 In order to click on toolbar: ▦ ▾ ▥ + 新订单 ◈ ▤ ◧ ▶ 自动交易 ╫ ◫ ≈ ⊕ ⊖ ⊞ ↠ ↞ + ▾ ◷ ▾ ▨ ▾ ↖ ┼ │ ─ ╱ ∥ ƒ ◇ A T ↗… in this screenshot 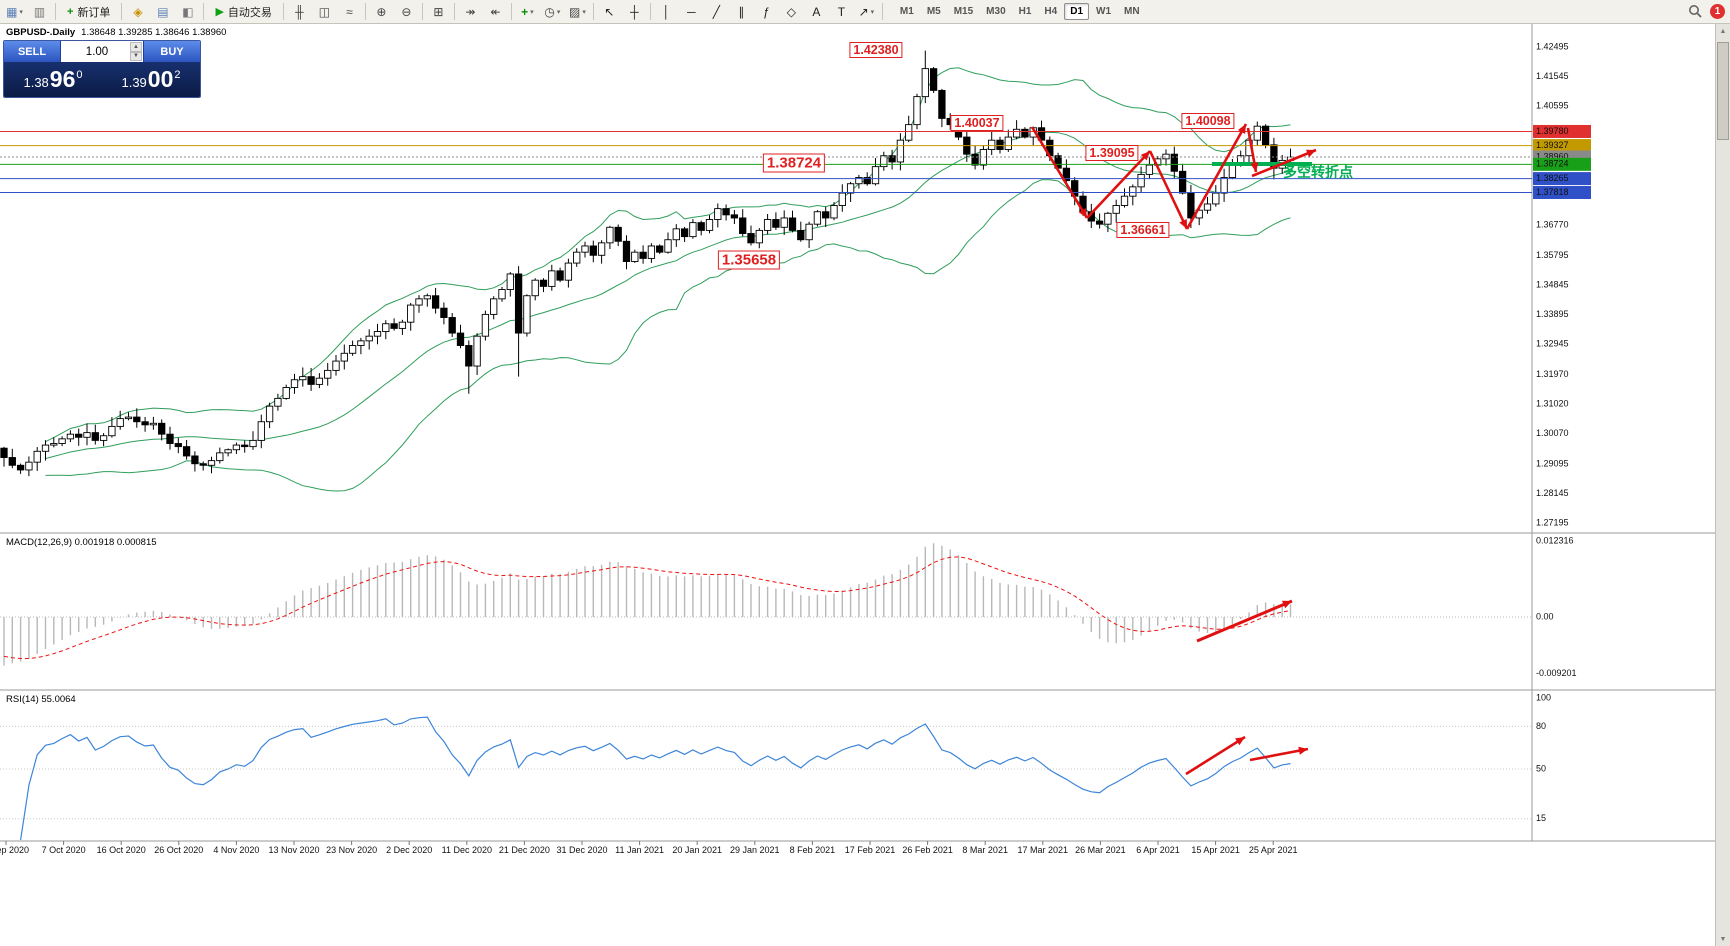, I will do `click(865, 12)`.